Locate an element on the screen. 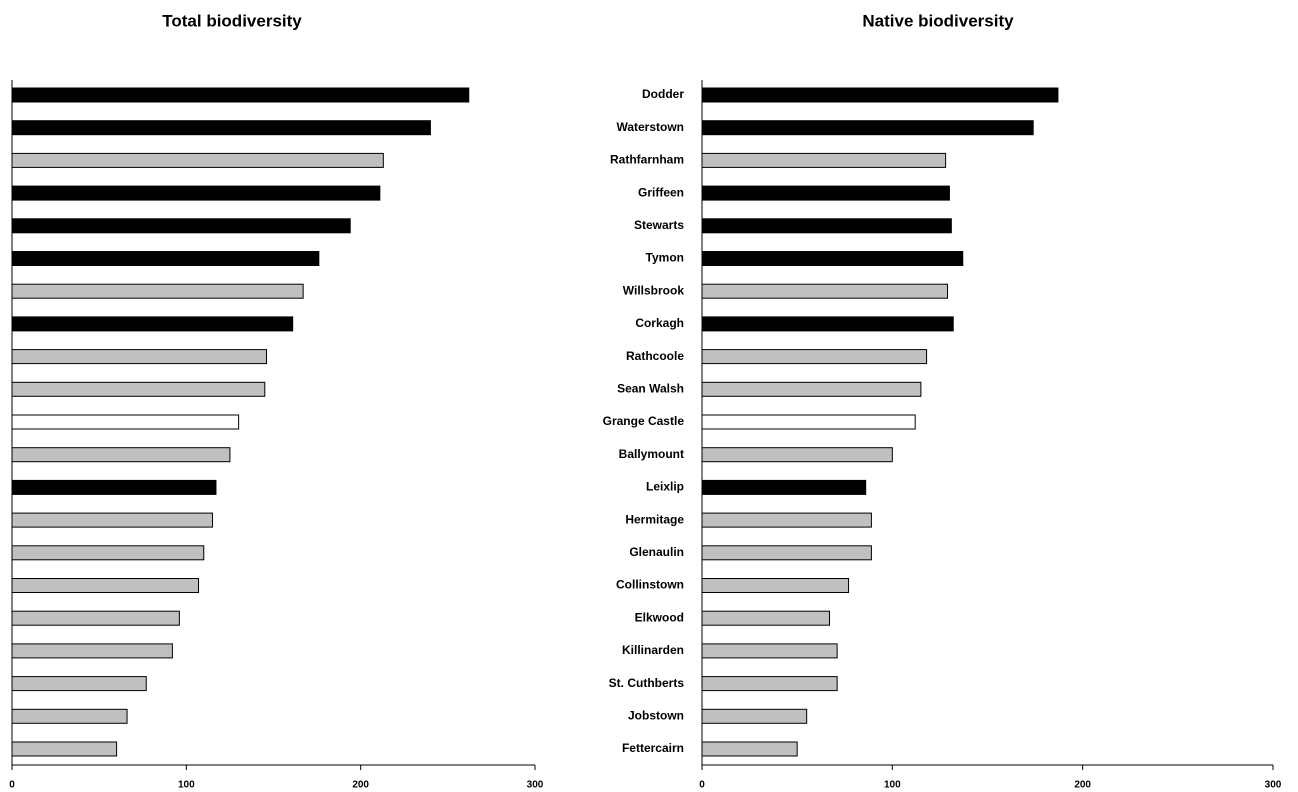 The image size is (1298, 792). y-tick-label: Waterstown is located at coordinates (650, 127).